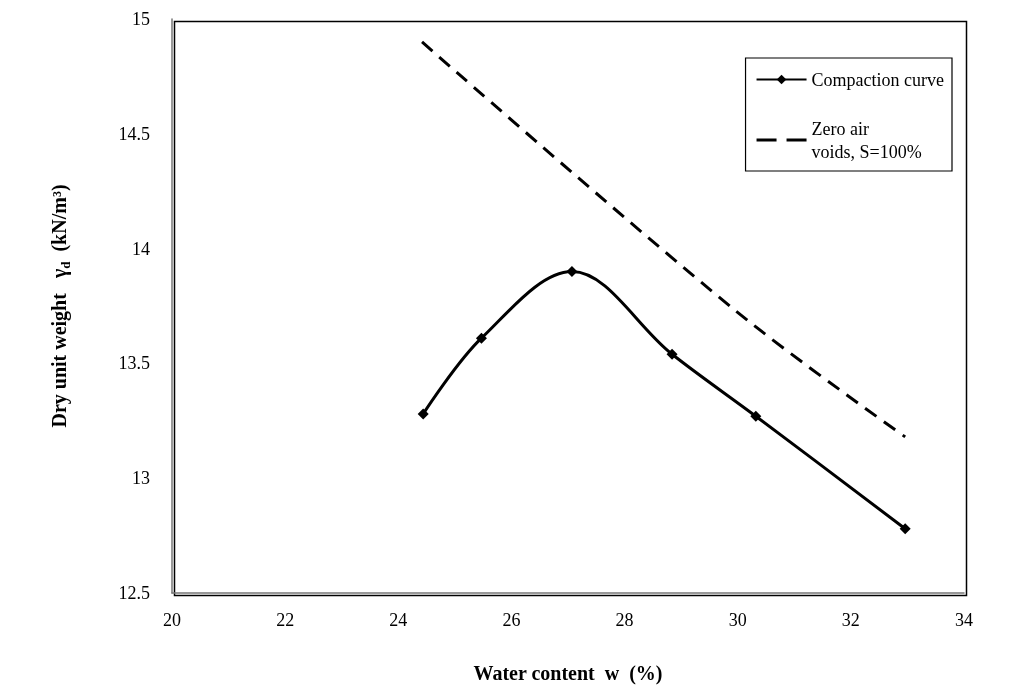  Describe the element at coordinates (878, 79) in the screenshot. I see `legend-label: Compaction curve` at that location.